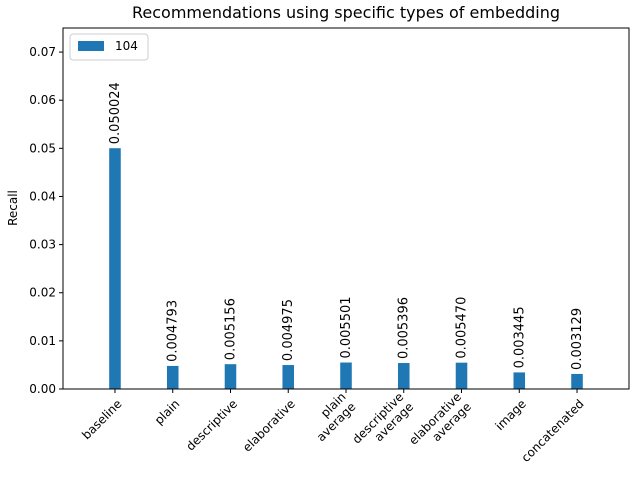 The image size is (640, 480). What do you see at coordinates (42, 196) in the screenshot?
I see `y-tick-label: 0.04` at bounding box center [42, 196].